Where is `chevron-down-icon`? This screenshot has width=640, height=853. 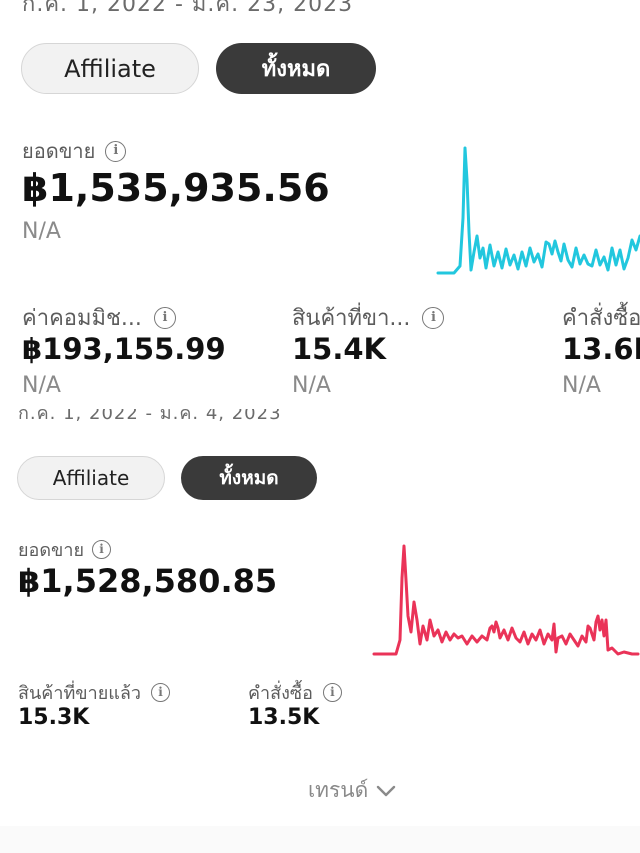 chevron-down-icon is located at coordinates (386, 791).